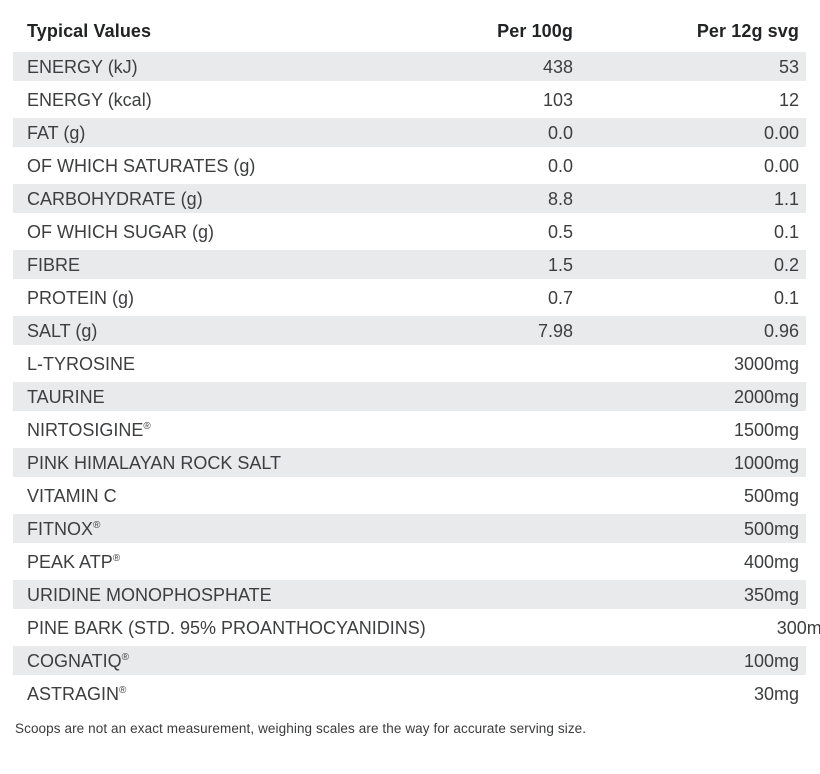  I want to click on header-typical-values: Typical Values, so click(89, 31).